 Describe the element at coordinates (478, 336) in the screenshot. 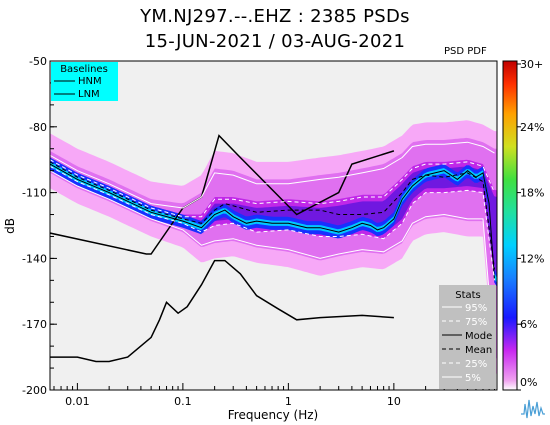

I see `mode-legend-label: Mode` at that location.